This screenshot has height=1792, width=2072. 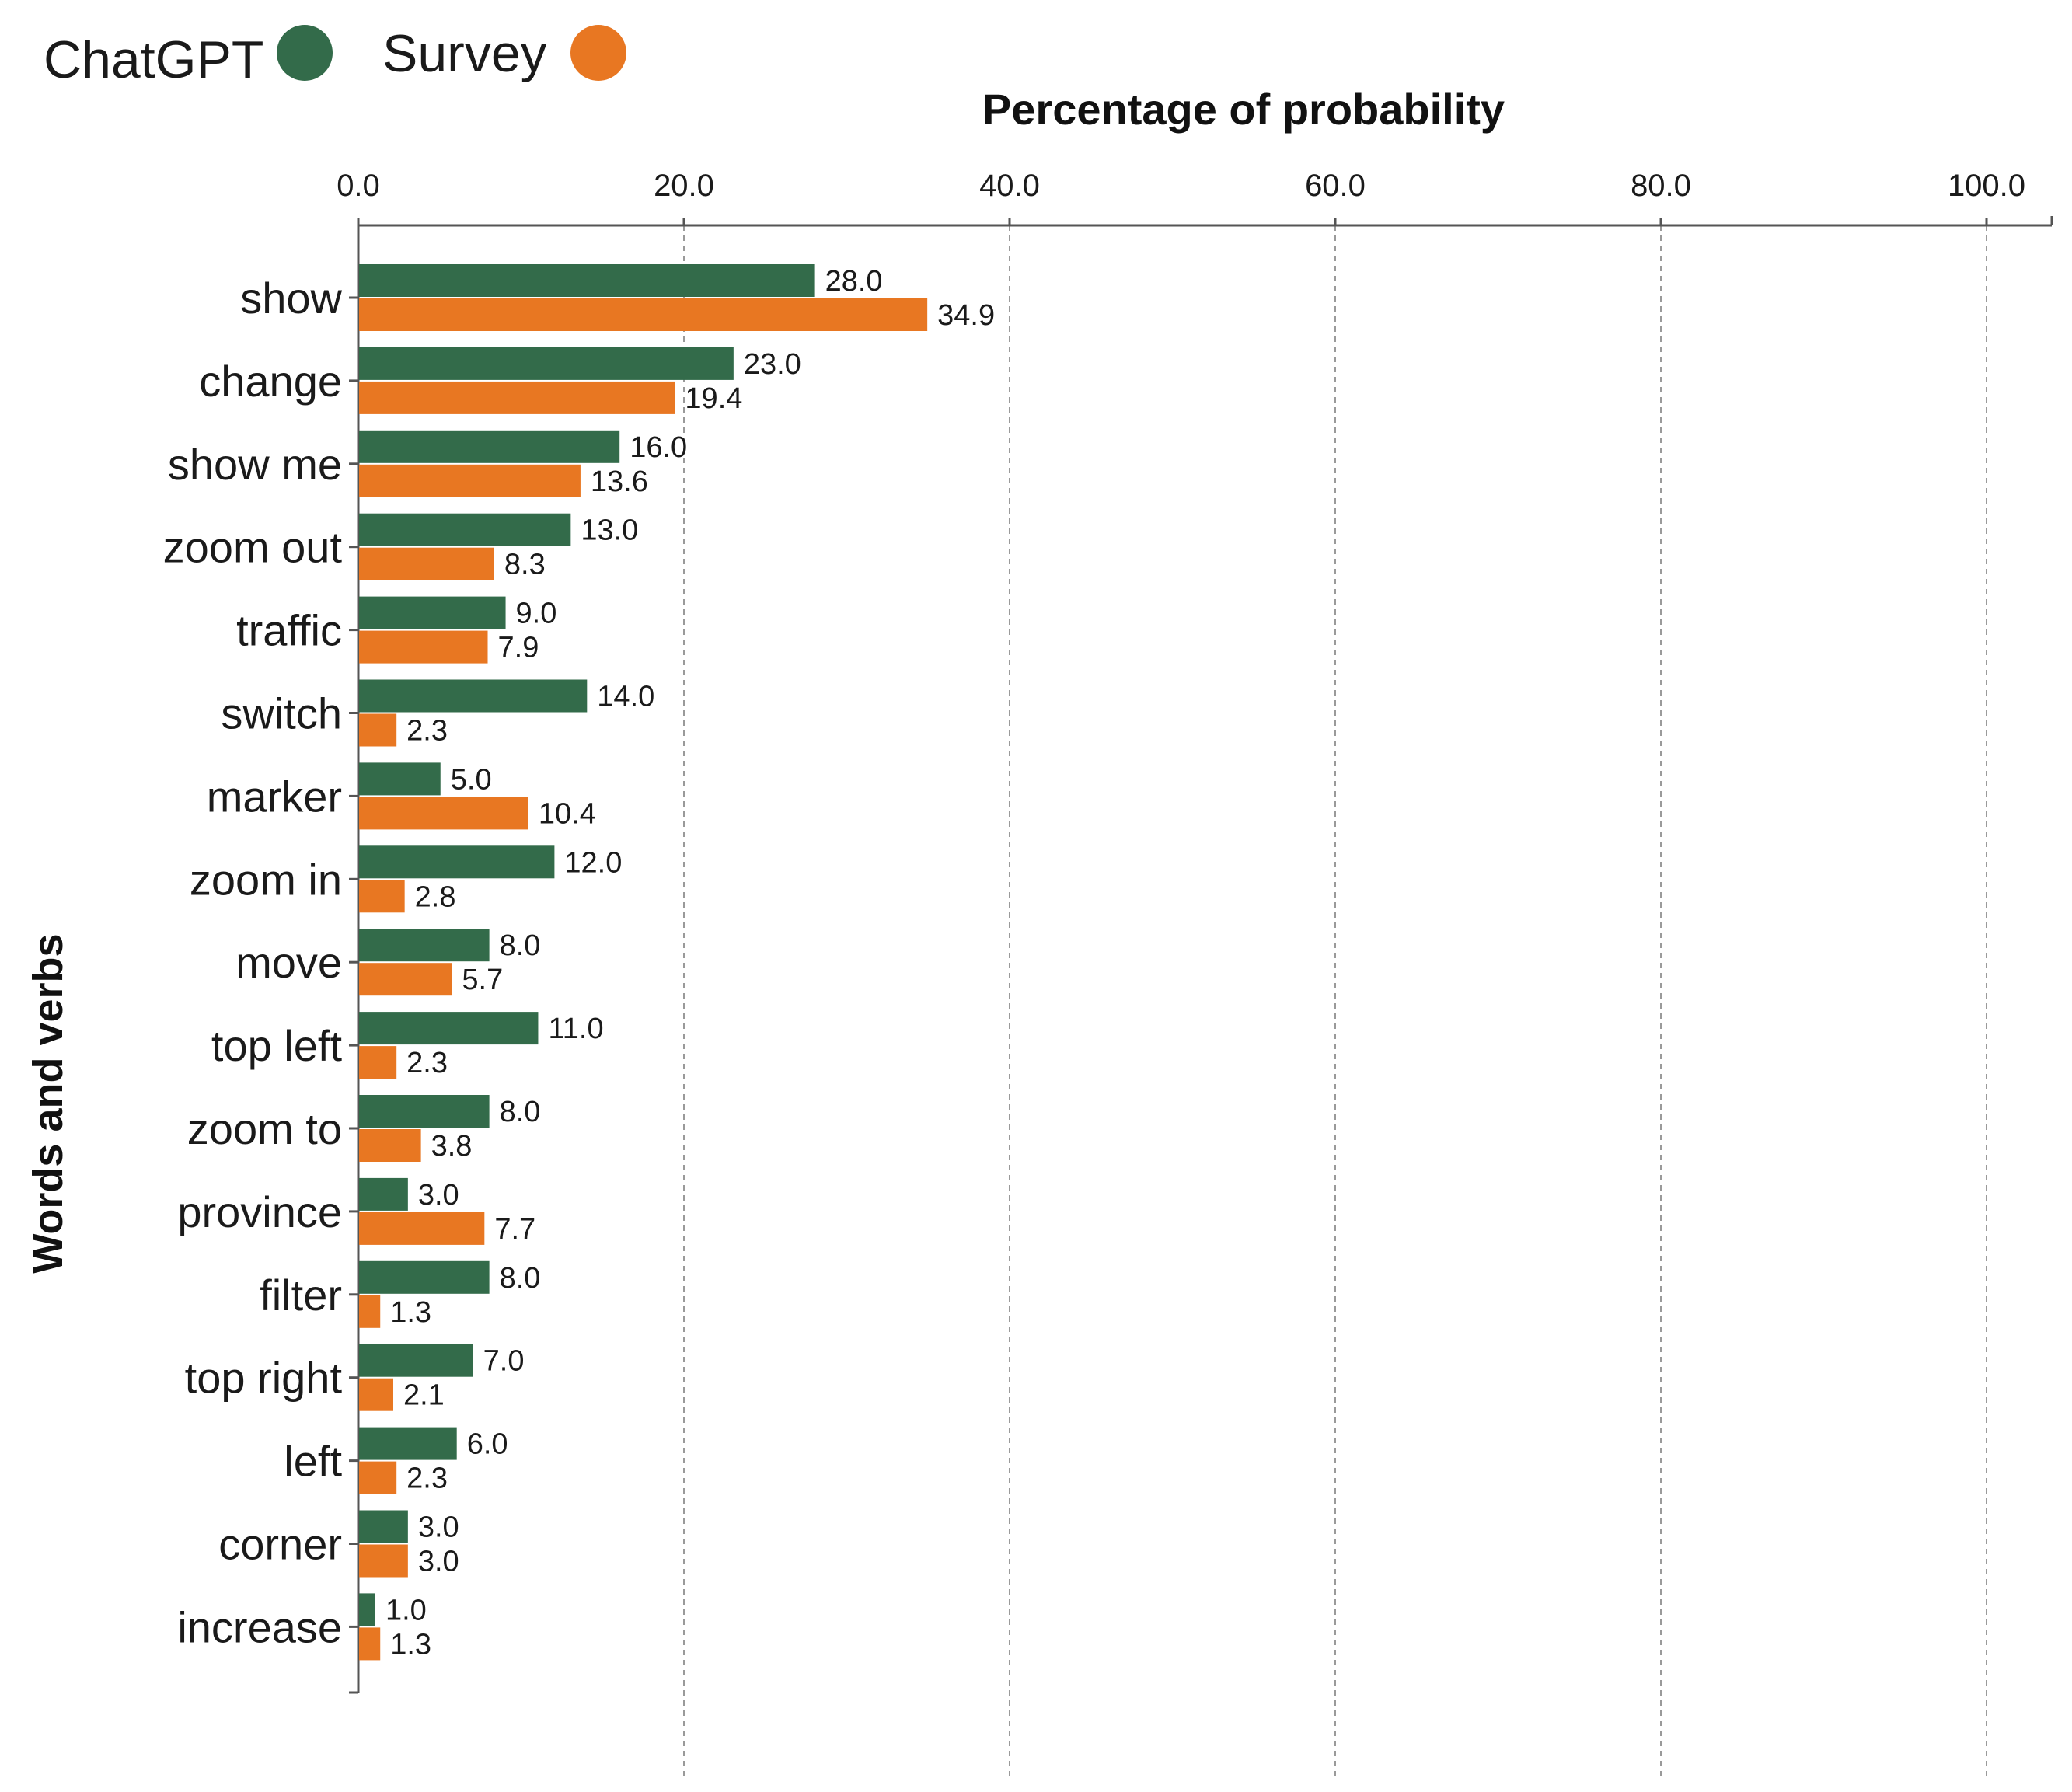 I want to click on legend: ChatGPT Survey, so click(x=335, y=57).